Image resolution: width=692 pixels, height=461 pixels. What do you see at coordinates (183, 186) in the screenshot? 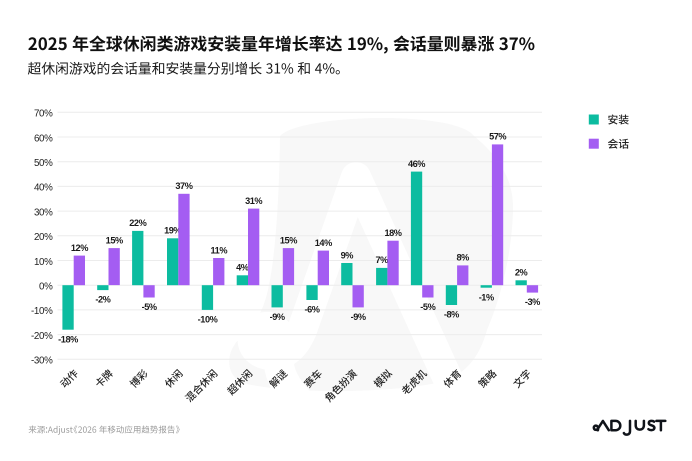
I see `svg-text: 37%` at bounding box center [183, 186].